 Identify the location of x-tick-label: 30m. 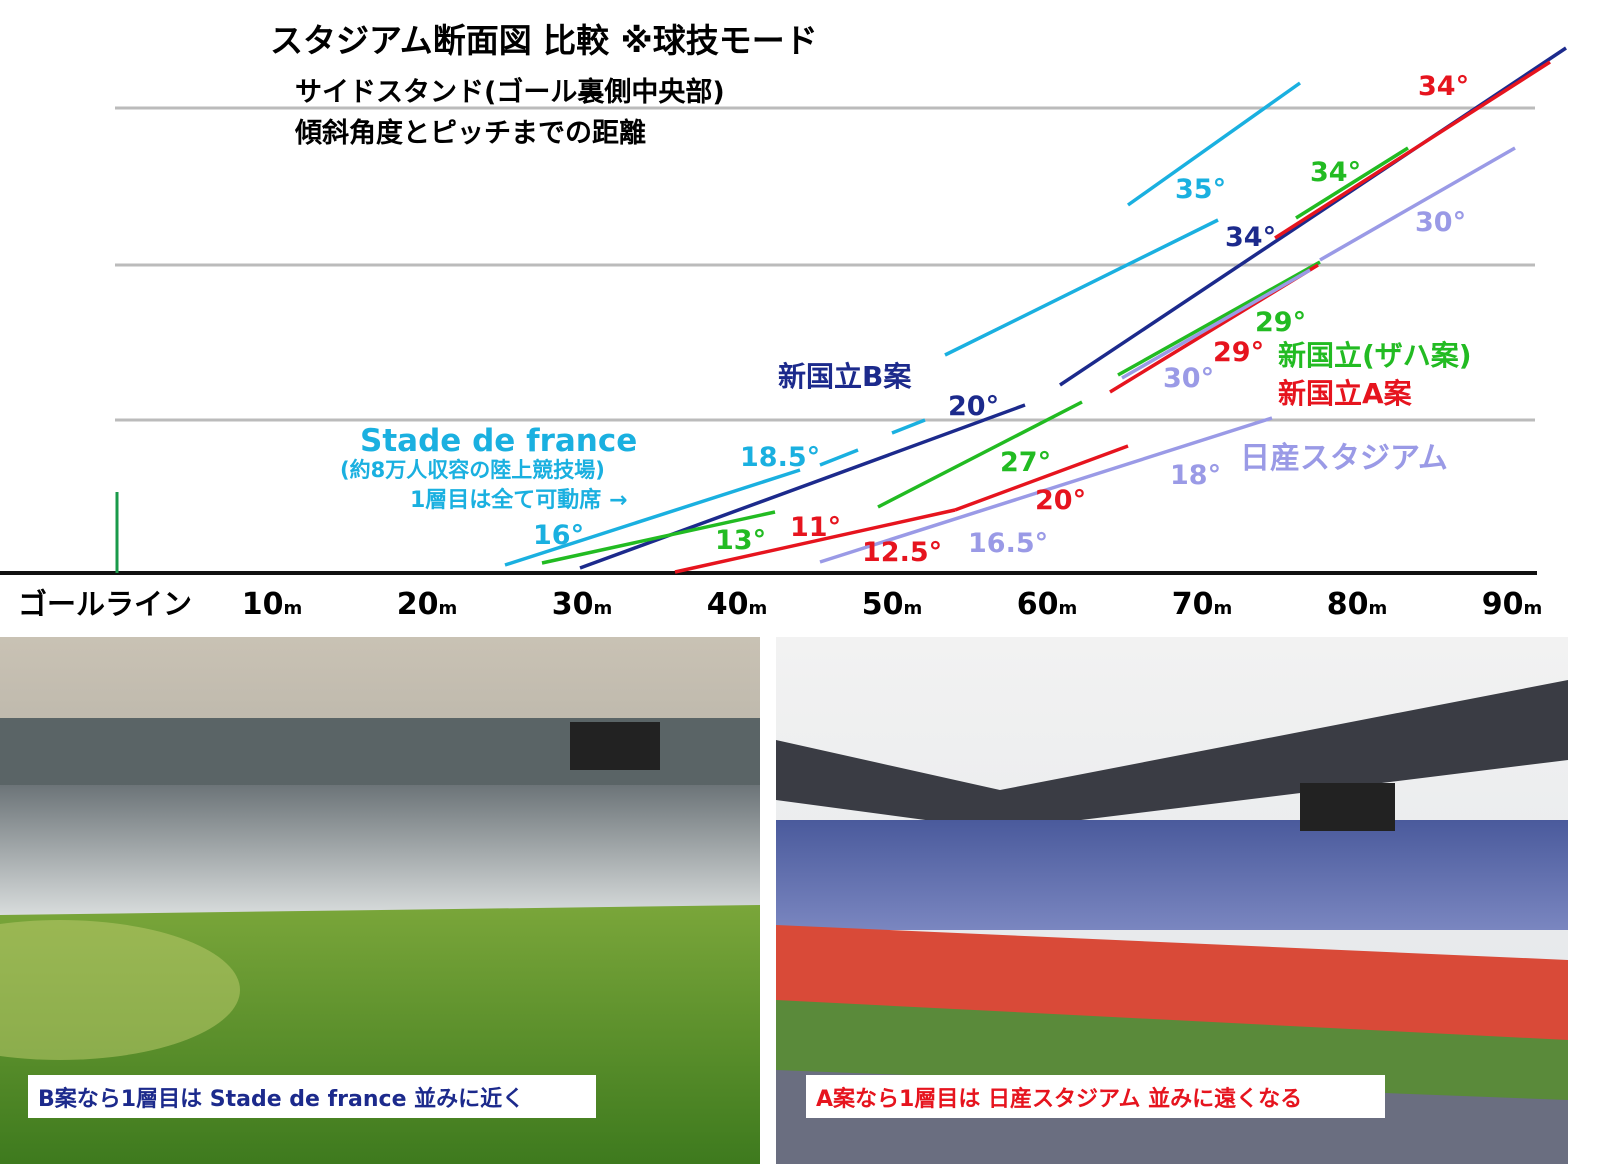
(582, 604).